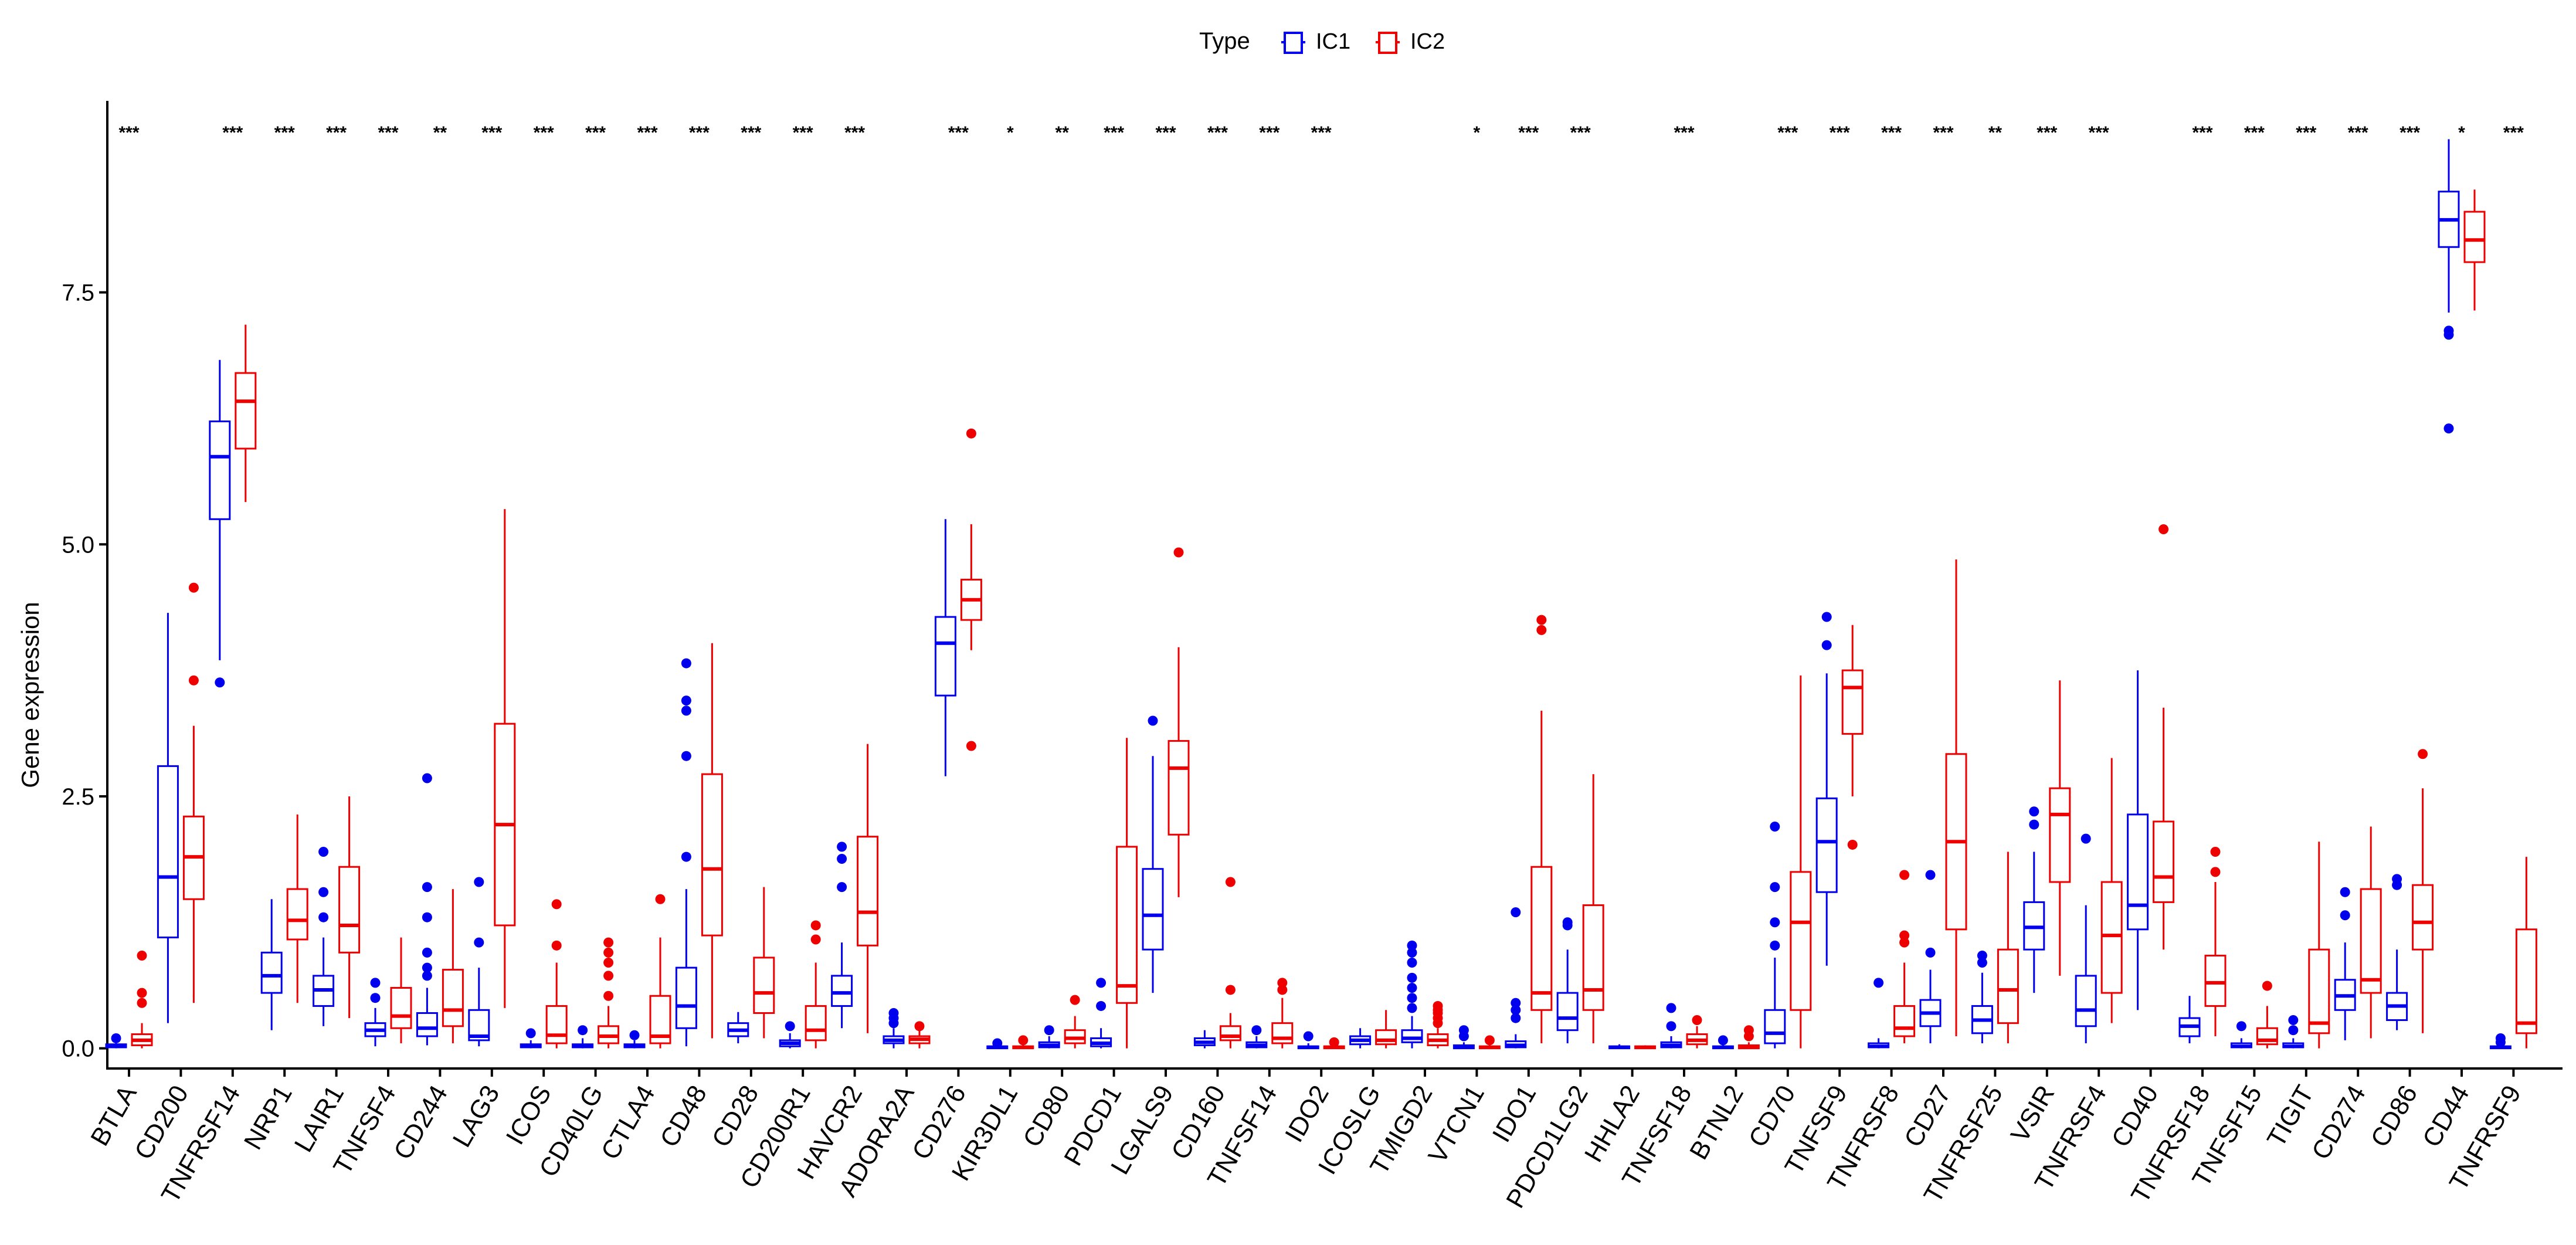 The height and width of the screenshot is (1245, 2576). Describe the element at coordinates (492, 778) in the screenshot. I see `gene-group-lag3` at that location.